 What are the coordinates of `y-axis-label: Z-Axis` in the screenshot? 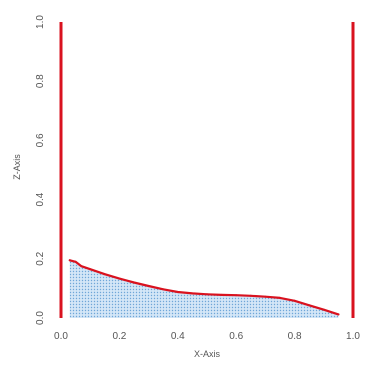 It's located at (17, 167).